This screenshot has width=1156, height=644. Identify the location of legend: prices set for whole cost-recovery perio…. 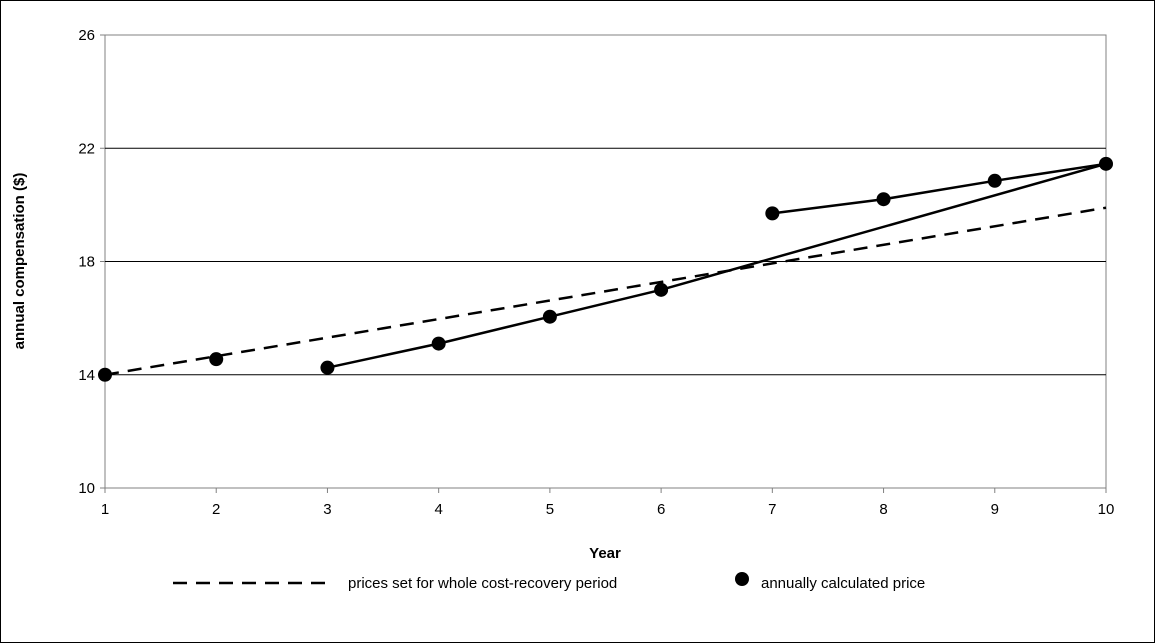
(549, 582).